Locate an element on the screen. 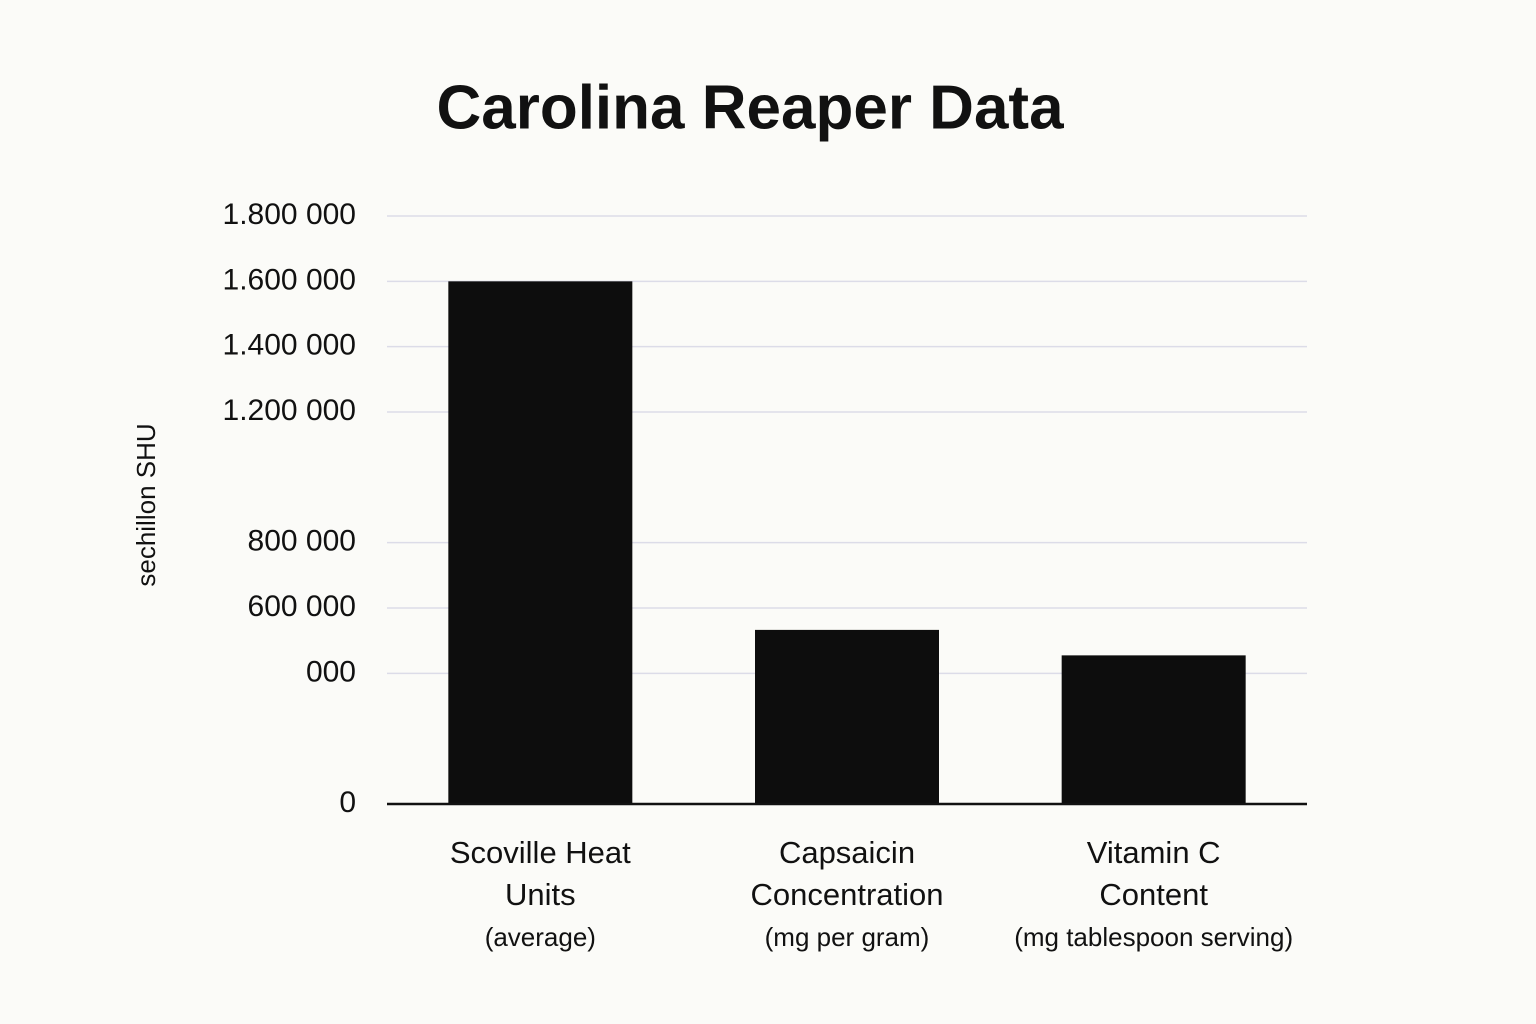 The height and width of the screenshot is (1024, 1536). x-tick-label: Concentration is located at coordinates (846, 894).